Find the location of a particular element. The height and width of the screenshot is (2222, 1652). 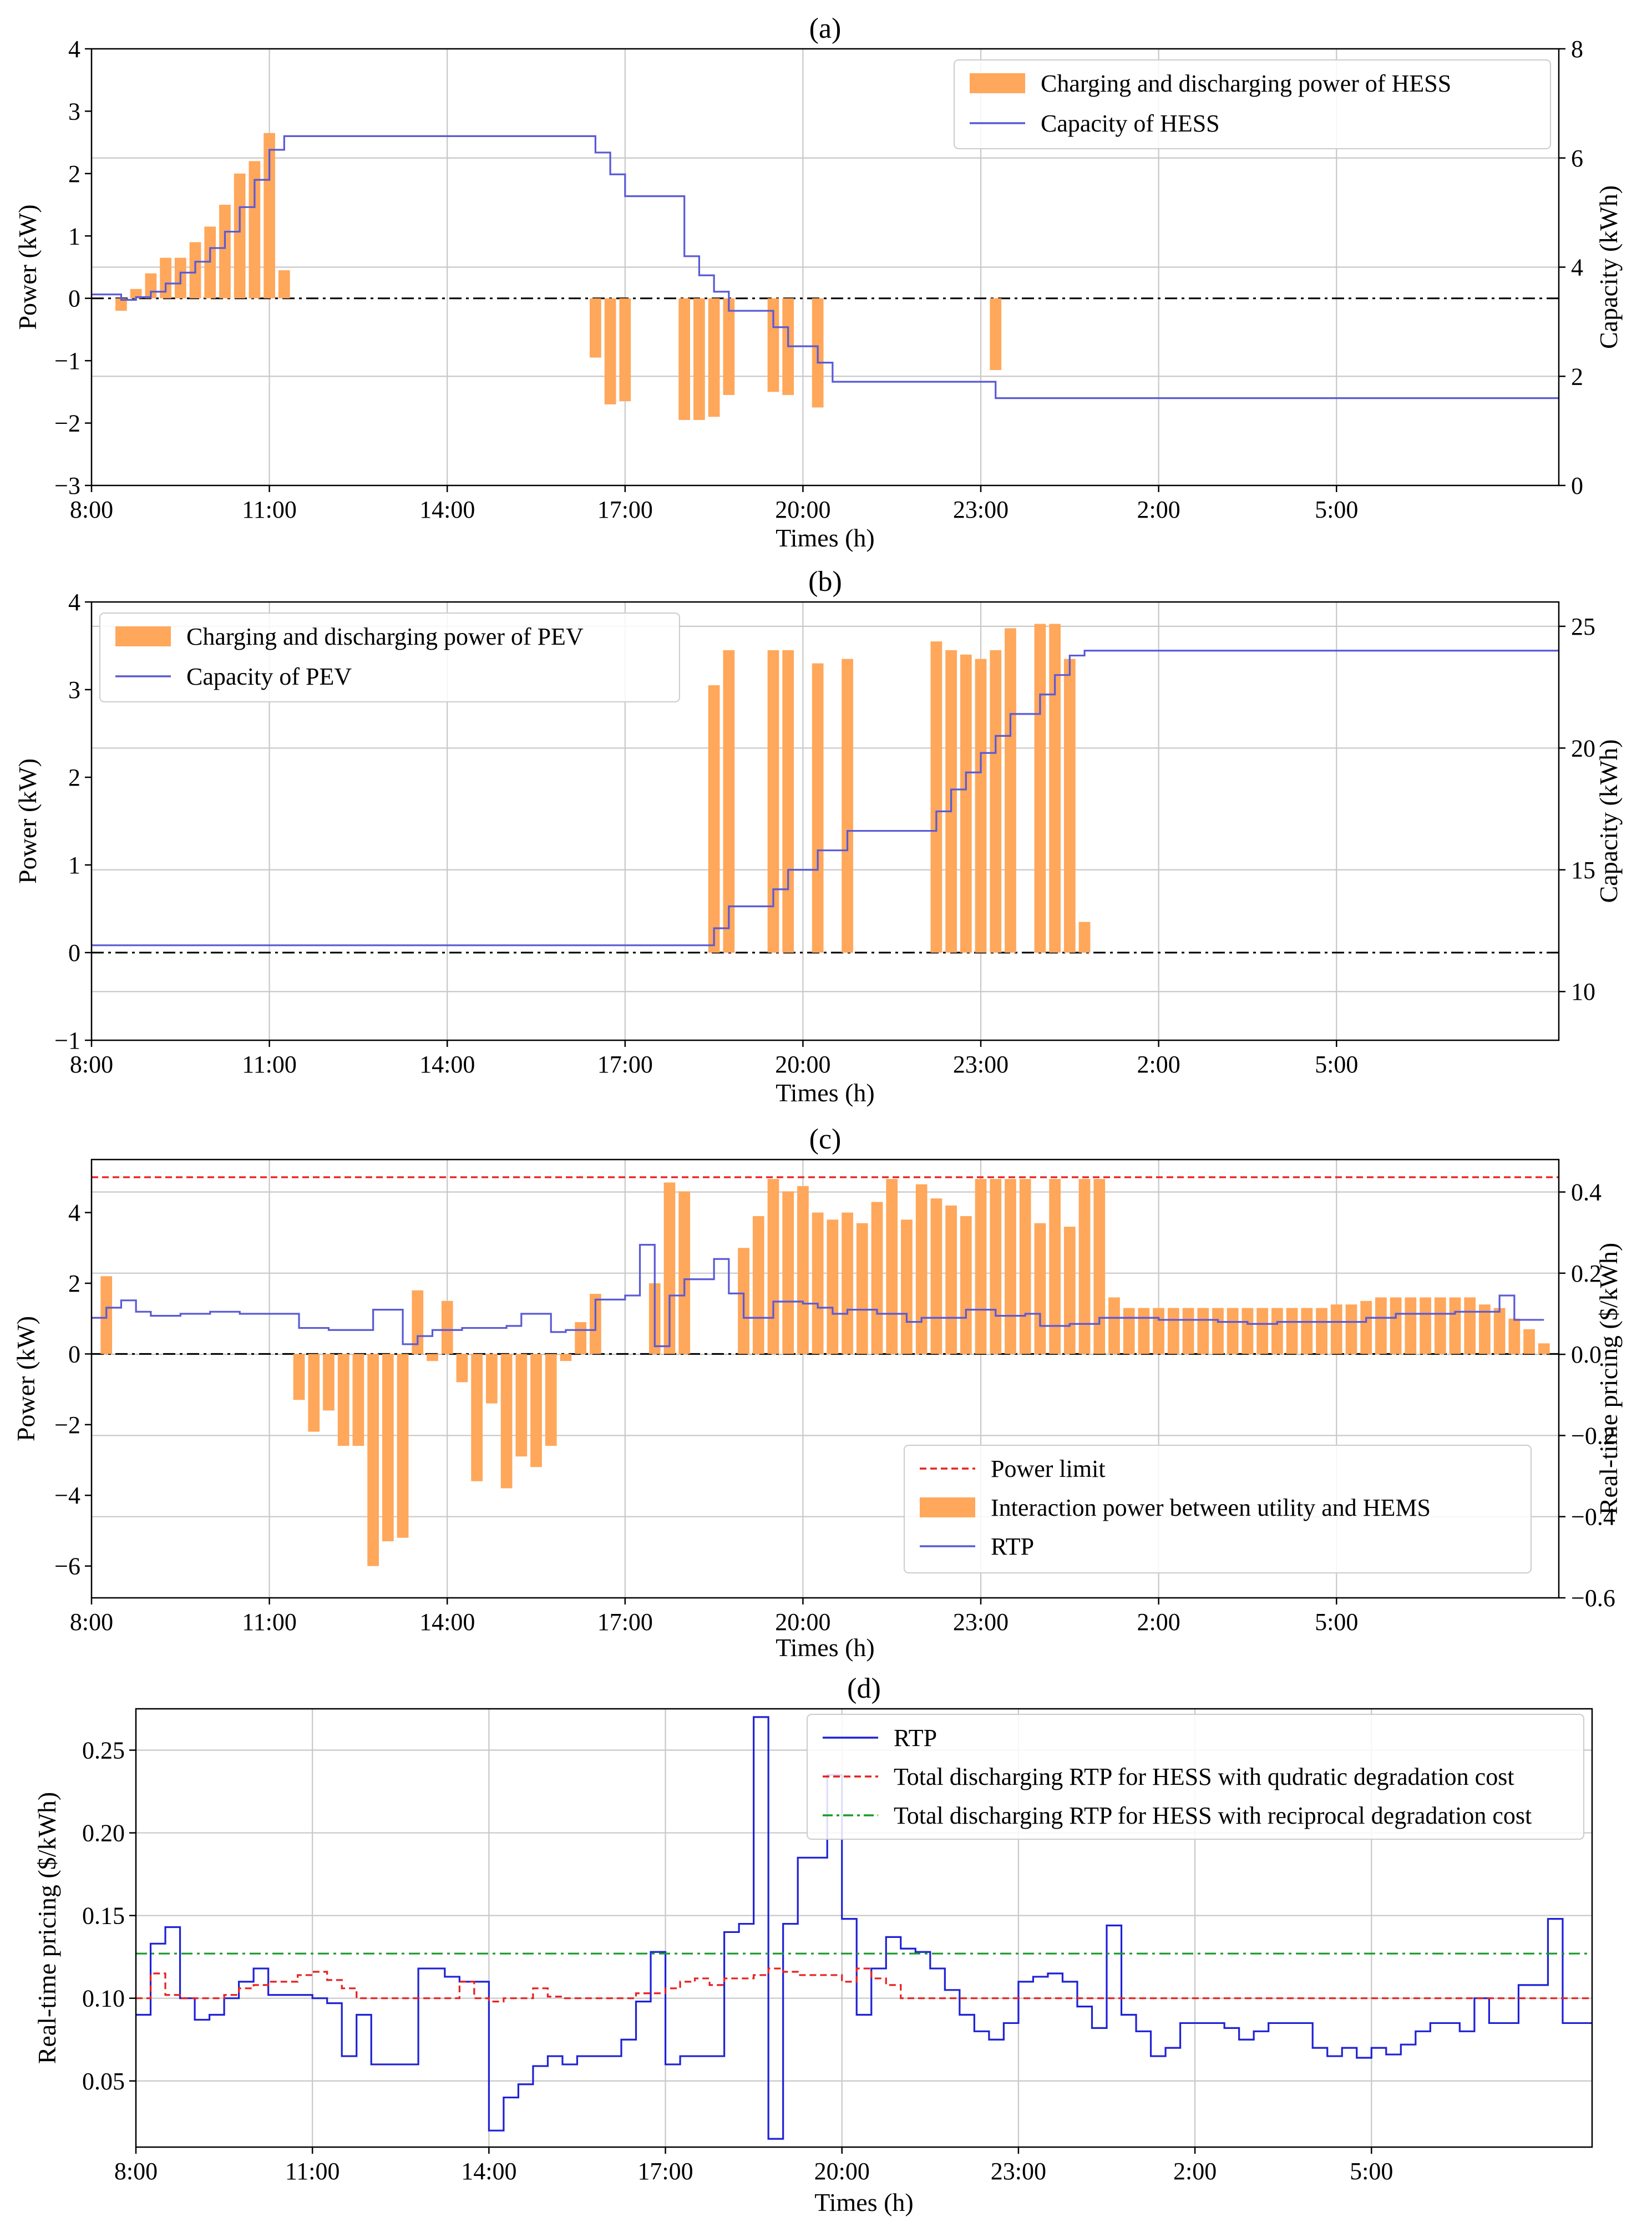

ytick-label: 1 is located at coordinates (74, 236).